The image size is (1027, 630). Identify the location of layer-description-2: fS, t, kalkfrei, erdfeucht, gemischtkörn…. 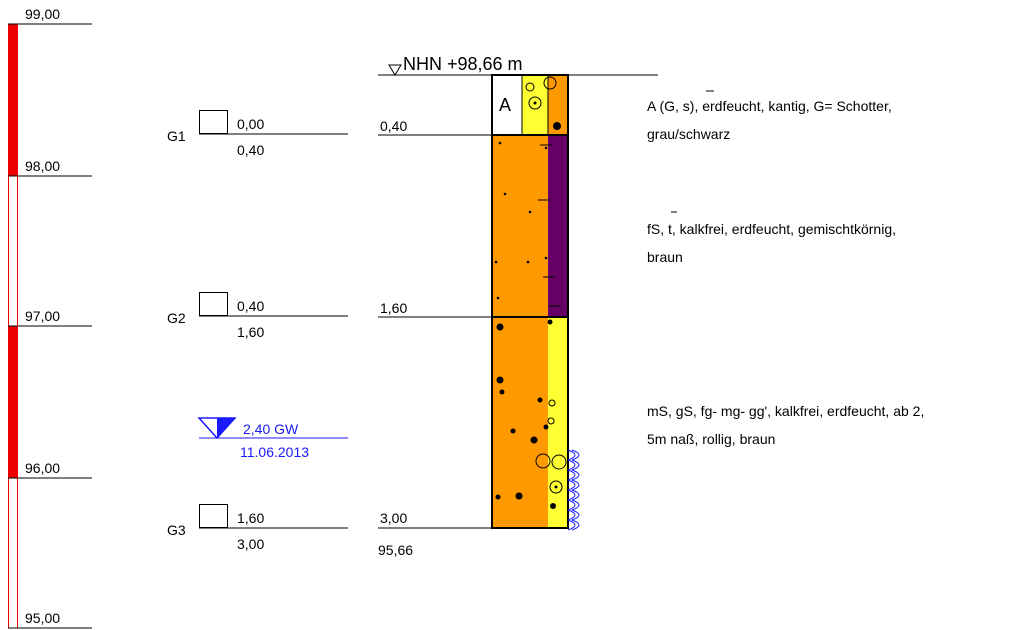
(771, 238).